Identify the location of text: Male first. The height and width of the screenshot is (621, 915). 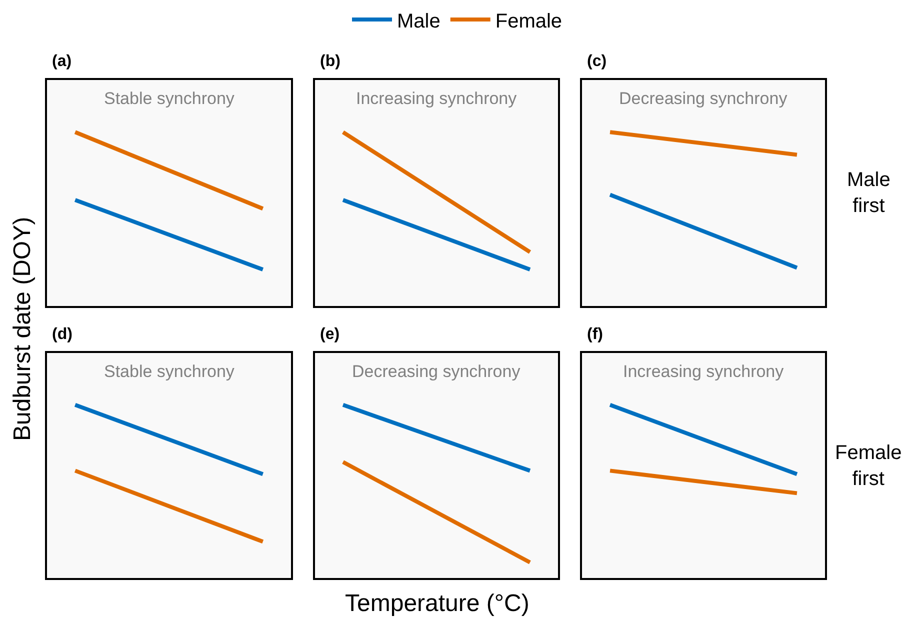
(868, 193).